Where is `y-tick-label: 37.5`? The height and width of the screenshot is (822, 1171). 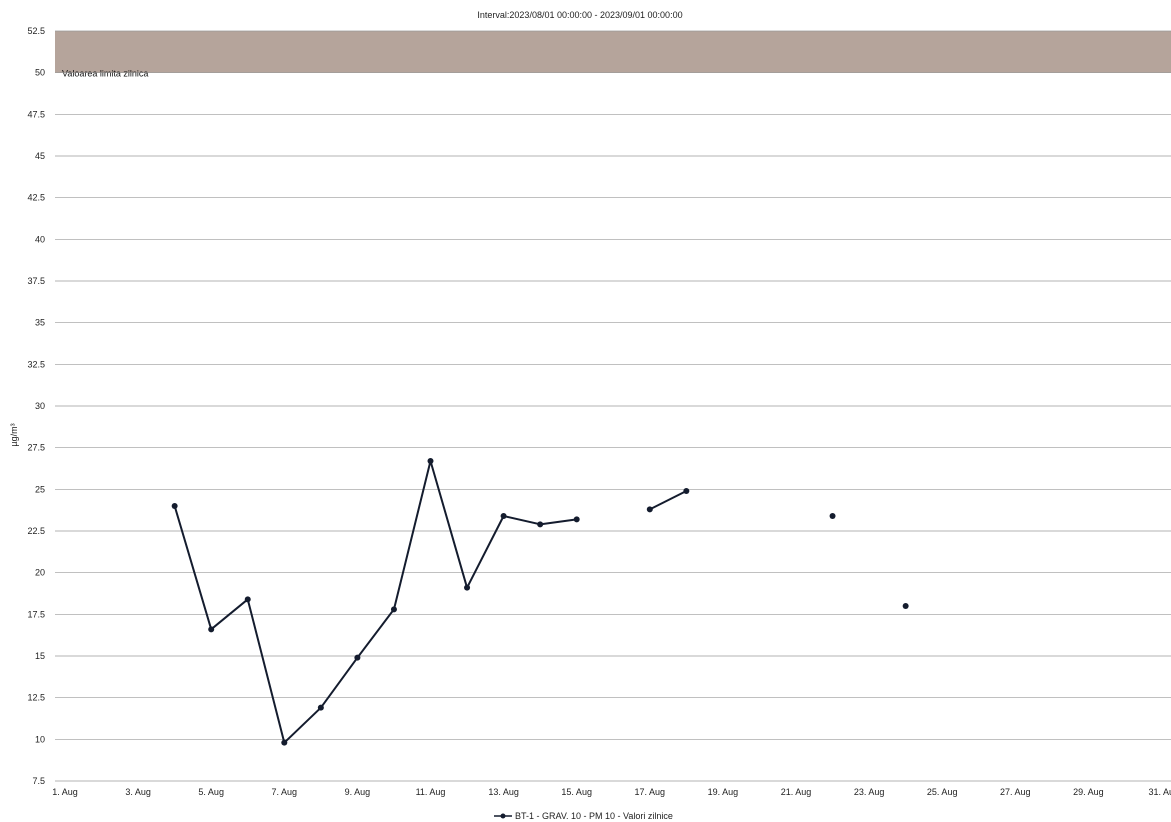
y-tick-label: 37.5 is located at coordinates (36, 281).